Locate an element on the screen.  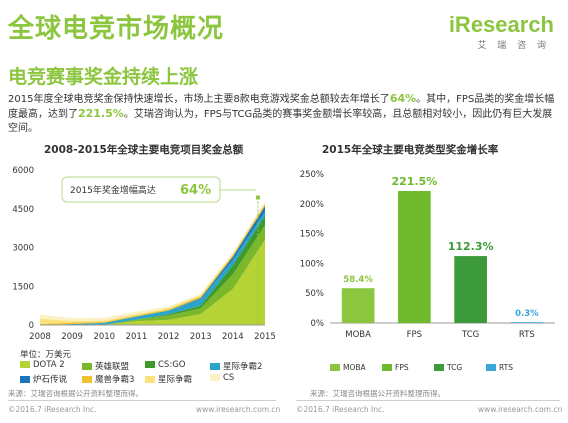
bar-legend-label: MOBA is located at coordinates (354, 367).